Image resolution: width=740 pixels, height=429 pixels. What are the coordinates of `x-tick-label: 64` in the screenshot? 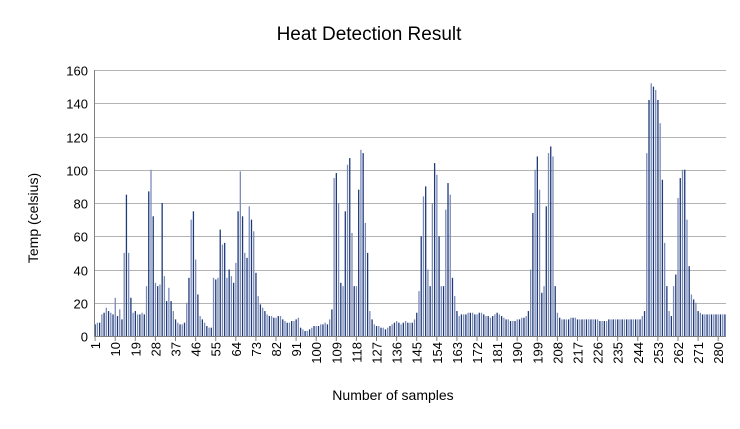 It's located at (236, 349).